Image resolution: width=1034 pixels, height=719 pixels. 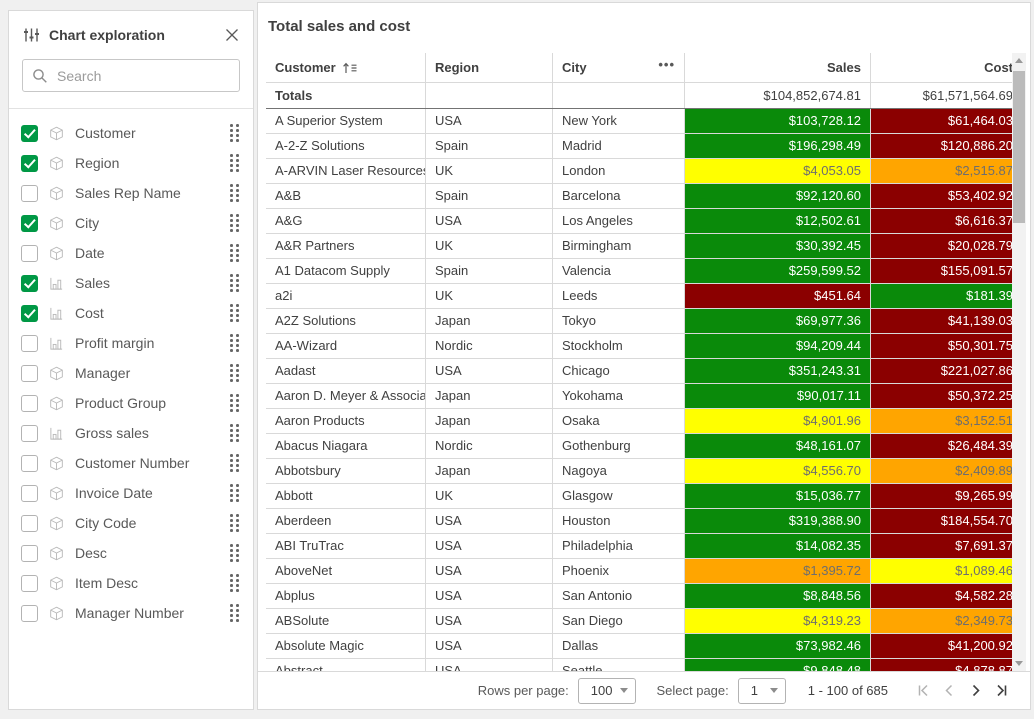 What do you see at coordinates (778, 68) in the screenshot?
I see `column-header-sales: Sales` at bounding box center [778, 68].